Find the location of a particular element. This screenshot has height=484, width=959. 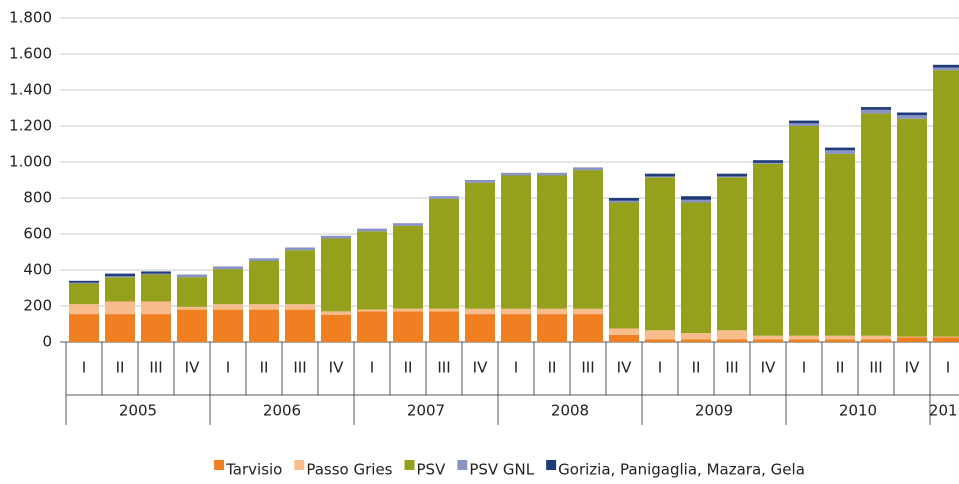

year-label: 2010 is located at coordinates (858, 411).